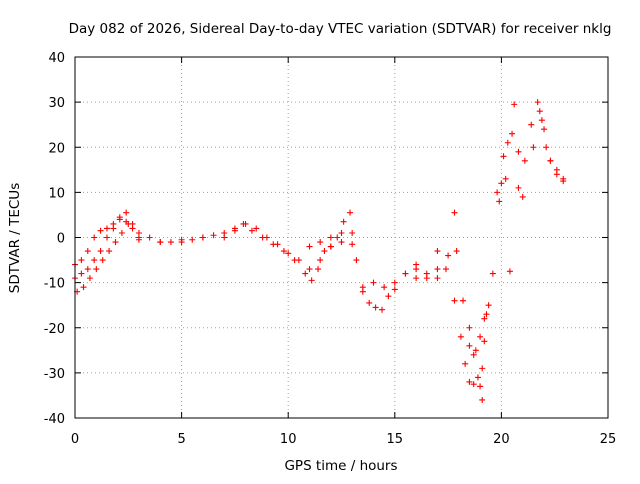 This screenshot has height=484, width=640. What do you see at coordinates (56, 193) in the screenshot?
I see `y-tick-label: 10` at bounding box center [56, 193].